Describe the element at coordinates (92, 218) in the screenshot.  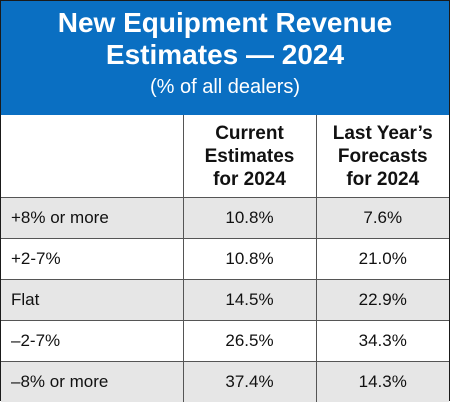
I see `row-label: +8% or more` at that location.